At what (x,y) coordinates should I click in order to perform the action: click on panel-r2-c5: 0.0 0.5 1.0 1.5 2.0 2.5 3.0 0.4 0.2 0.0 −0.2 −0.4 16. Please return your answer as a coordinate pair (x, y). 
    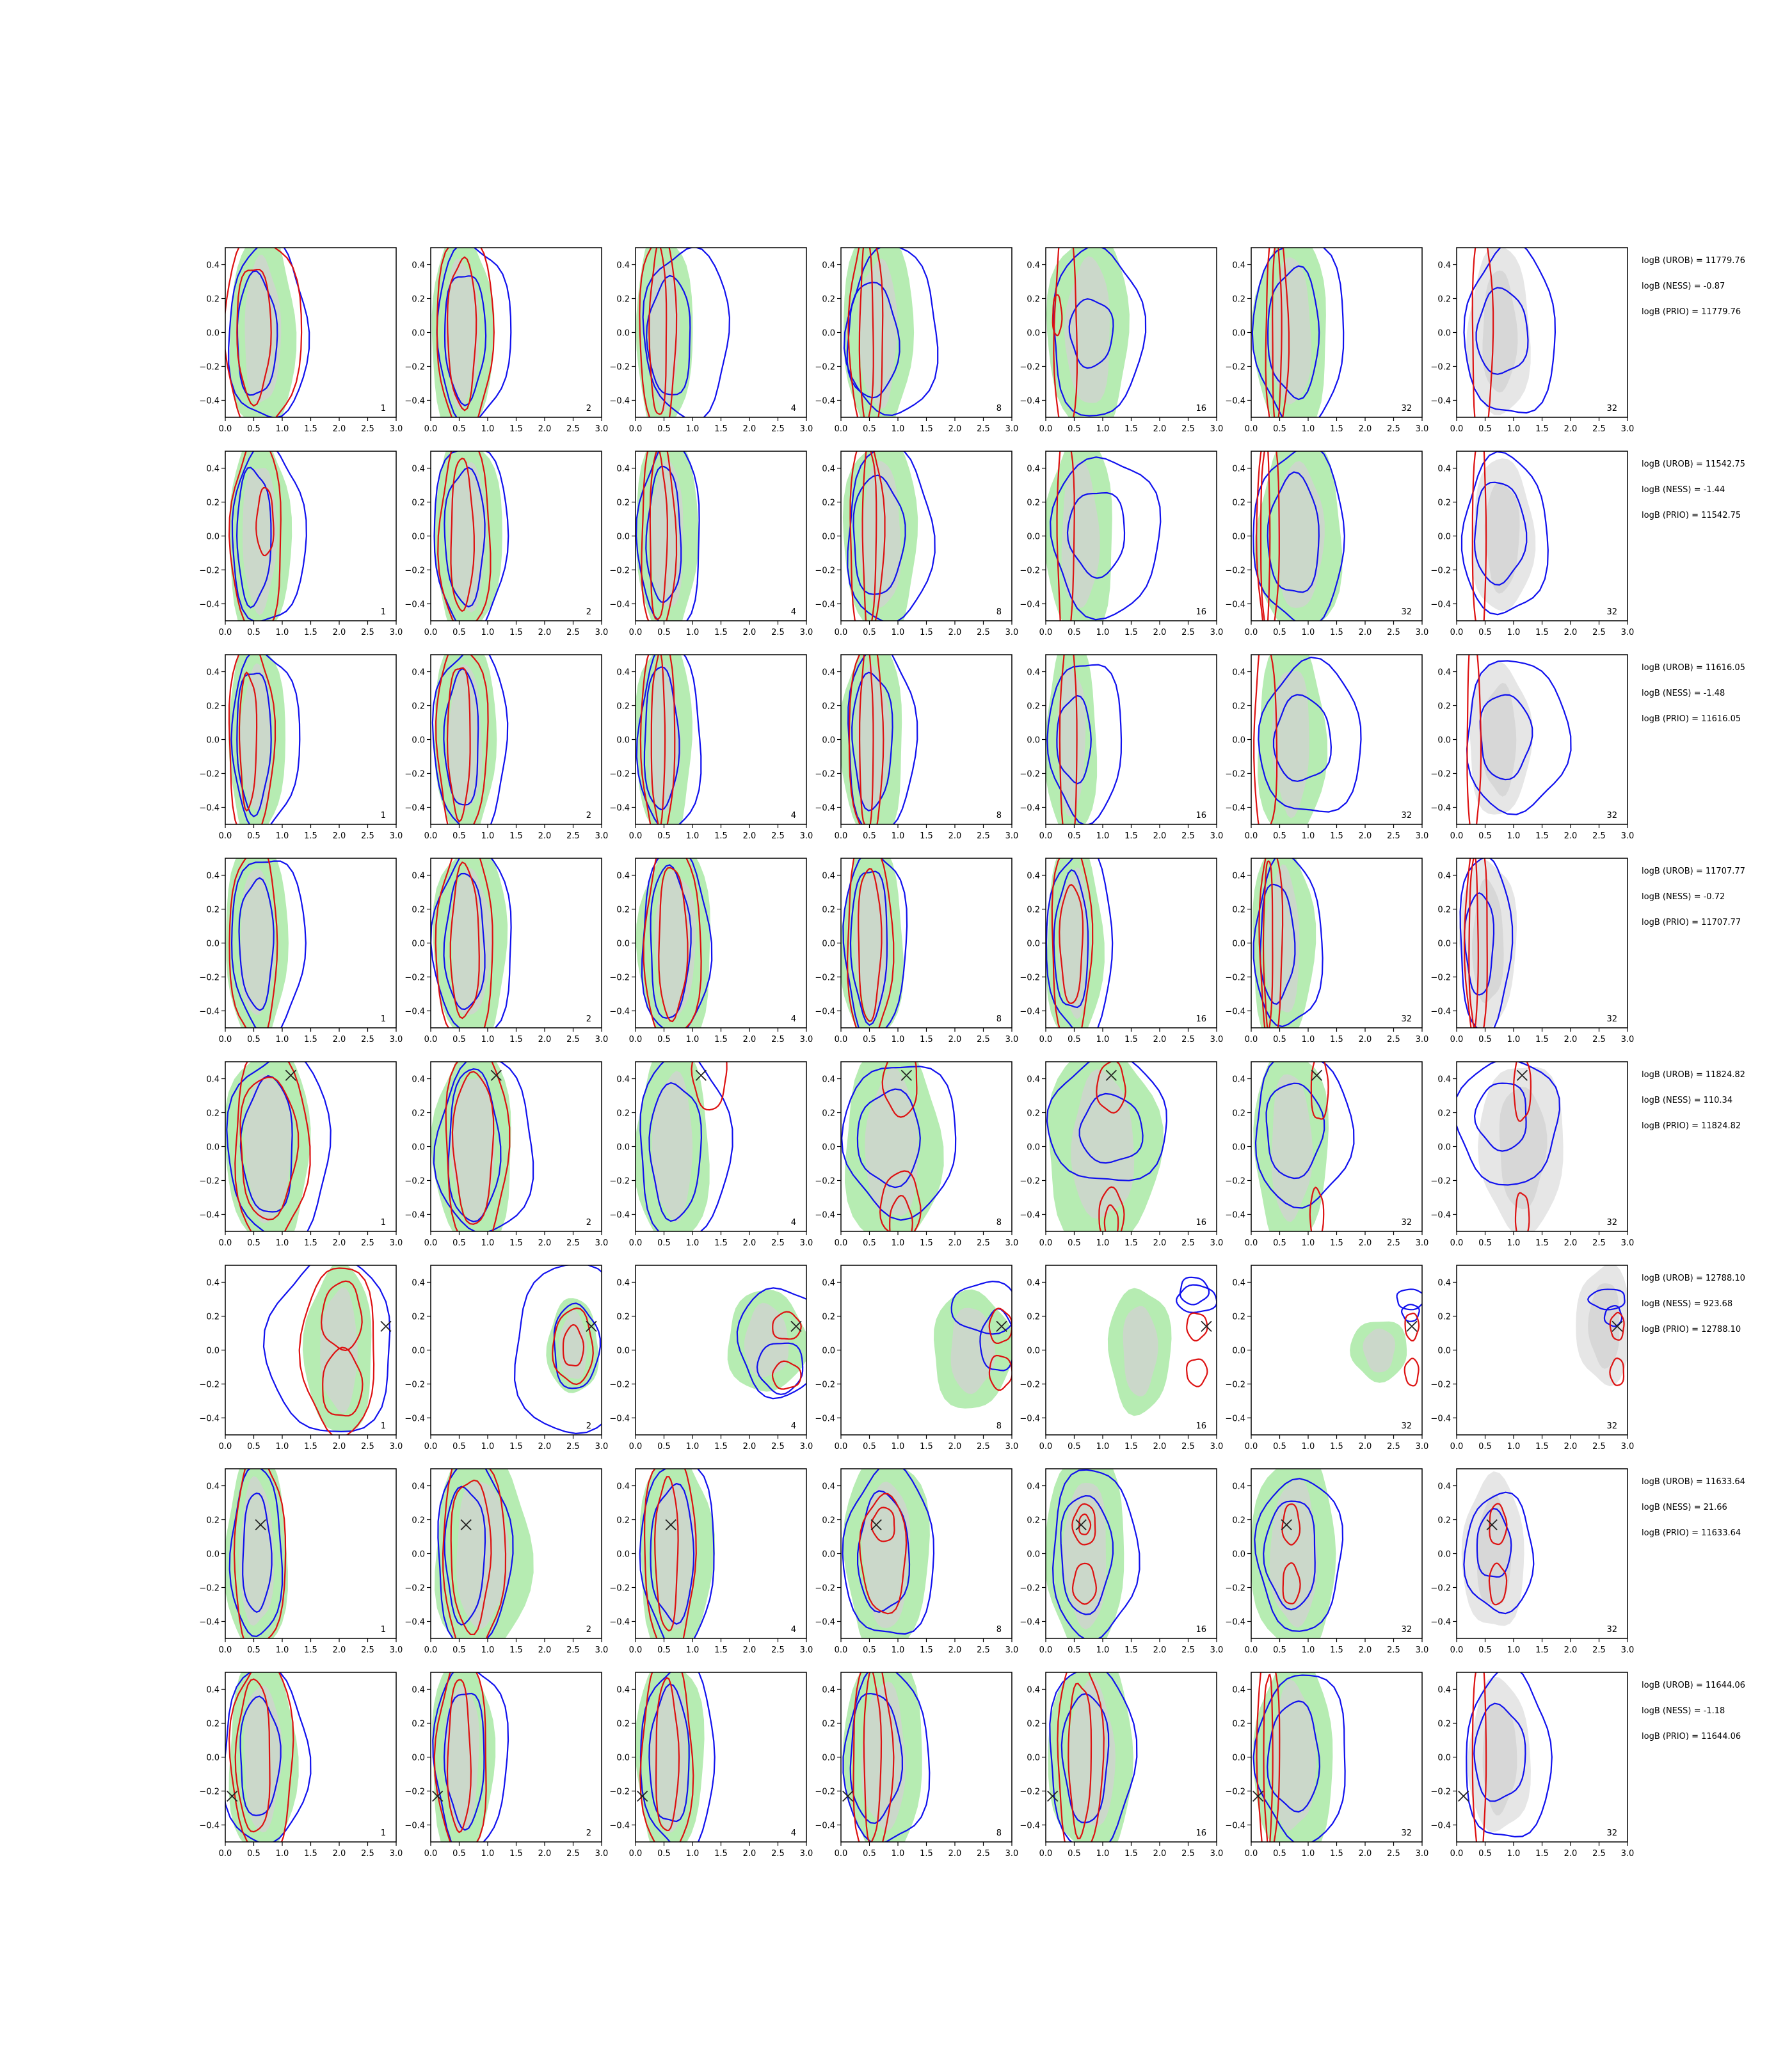
    Looking at the image, I should click on (1121, 544).